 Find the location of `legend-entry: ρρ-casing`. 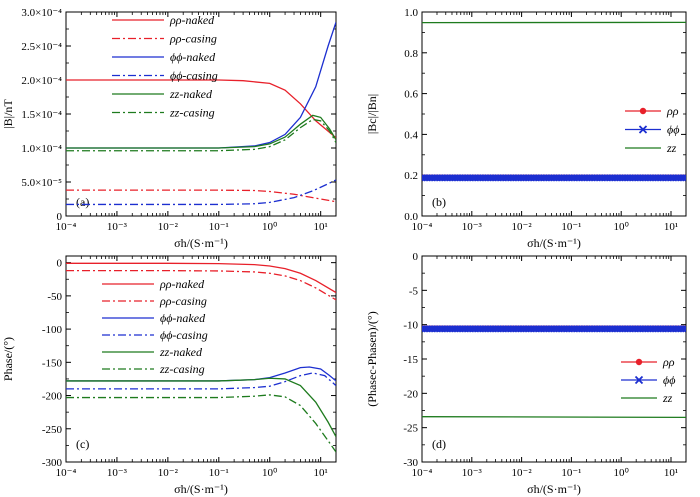

legend-entry: ρρ-casing is located at coordinates (164, 39).